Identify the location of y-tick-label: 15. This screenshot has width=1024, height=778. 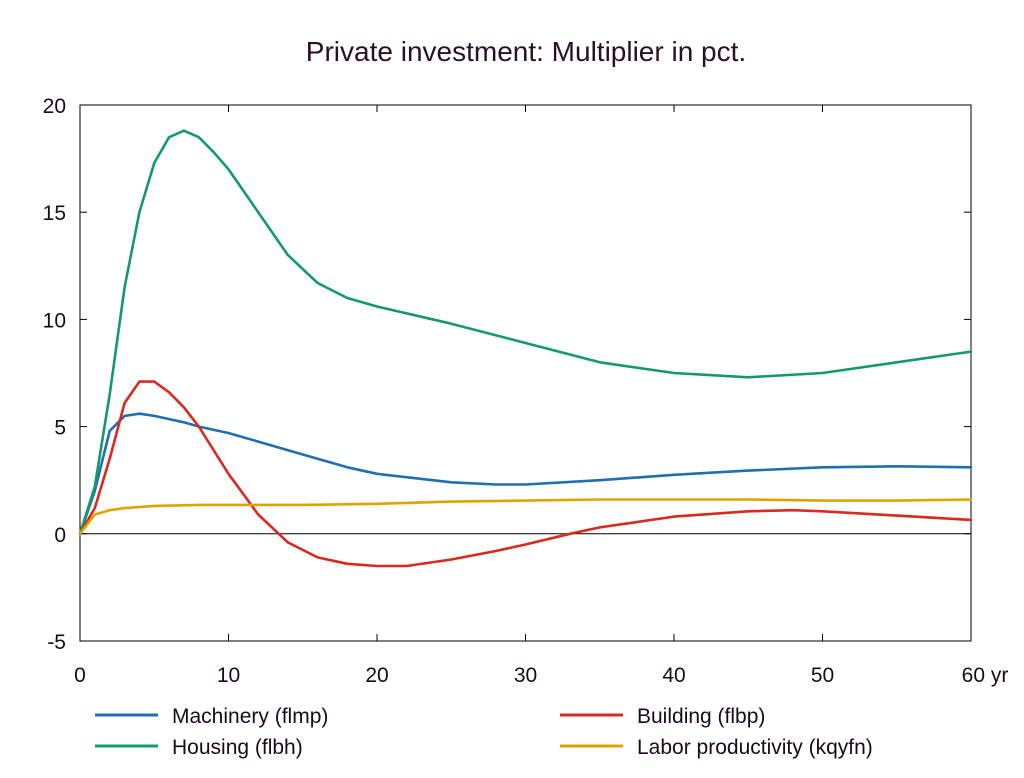
(54, 213).